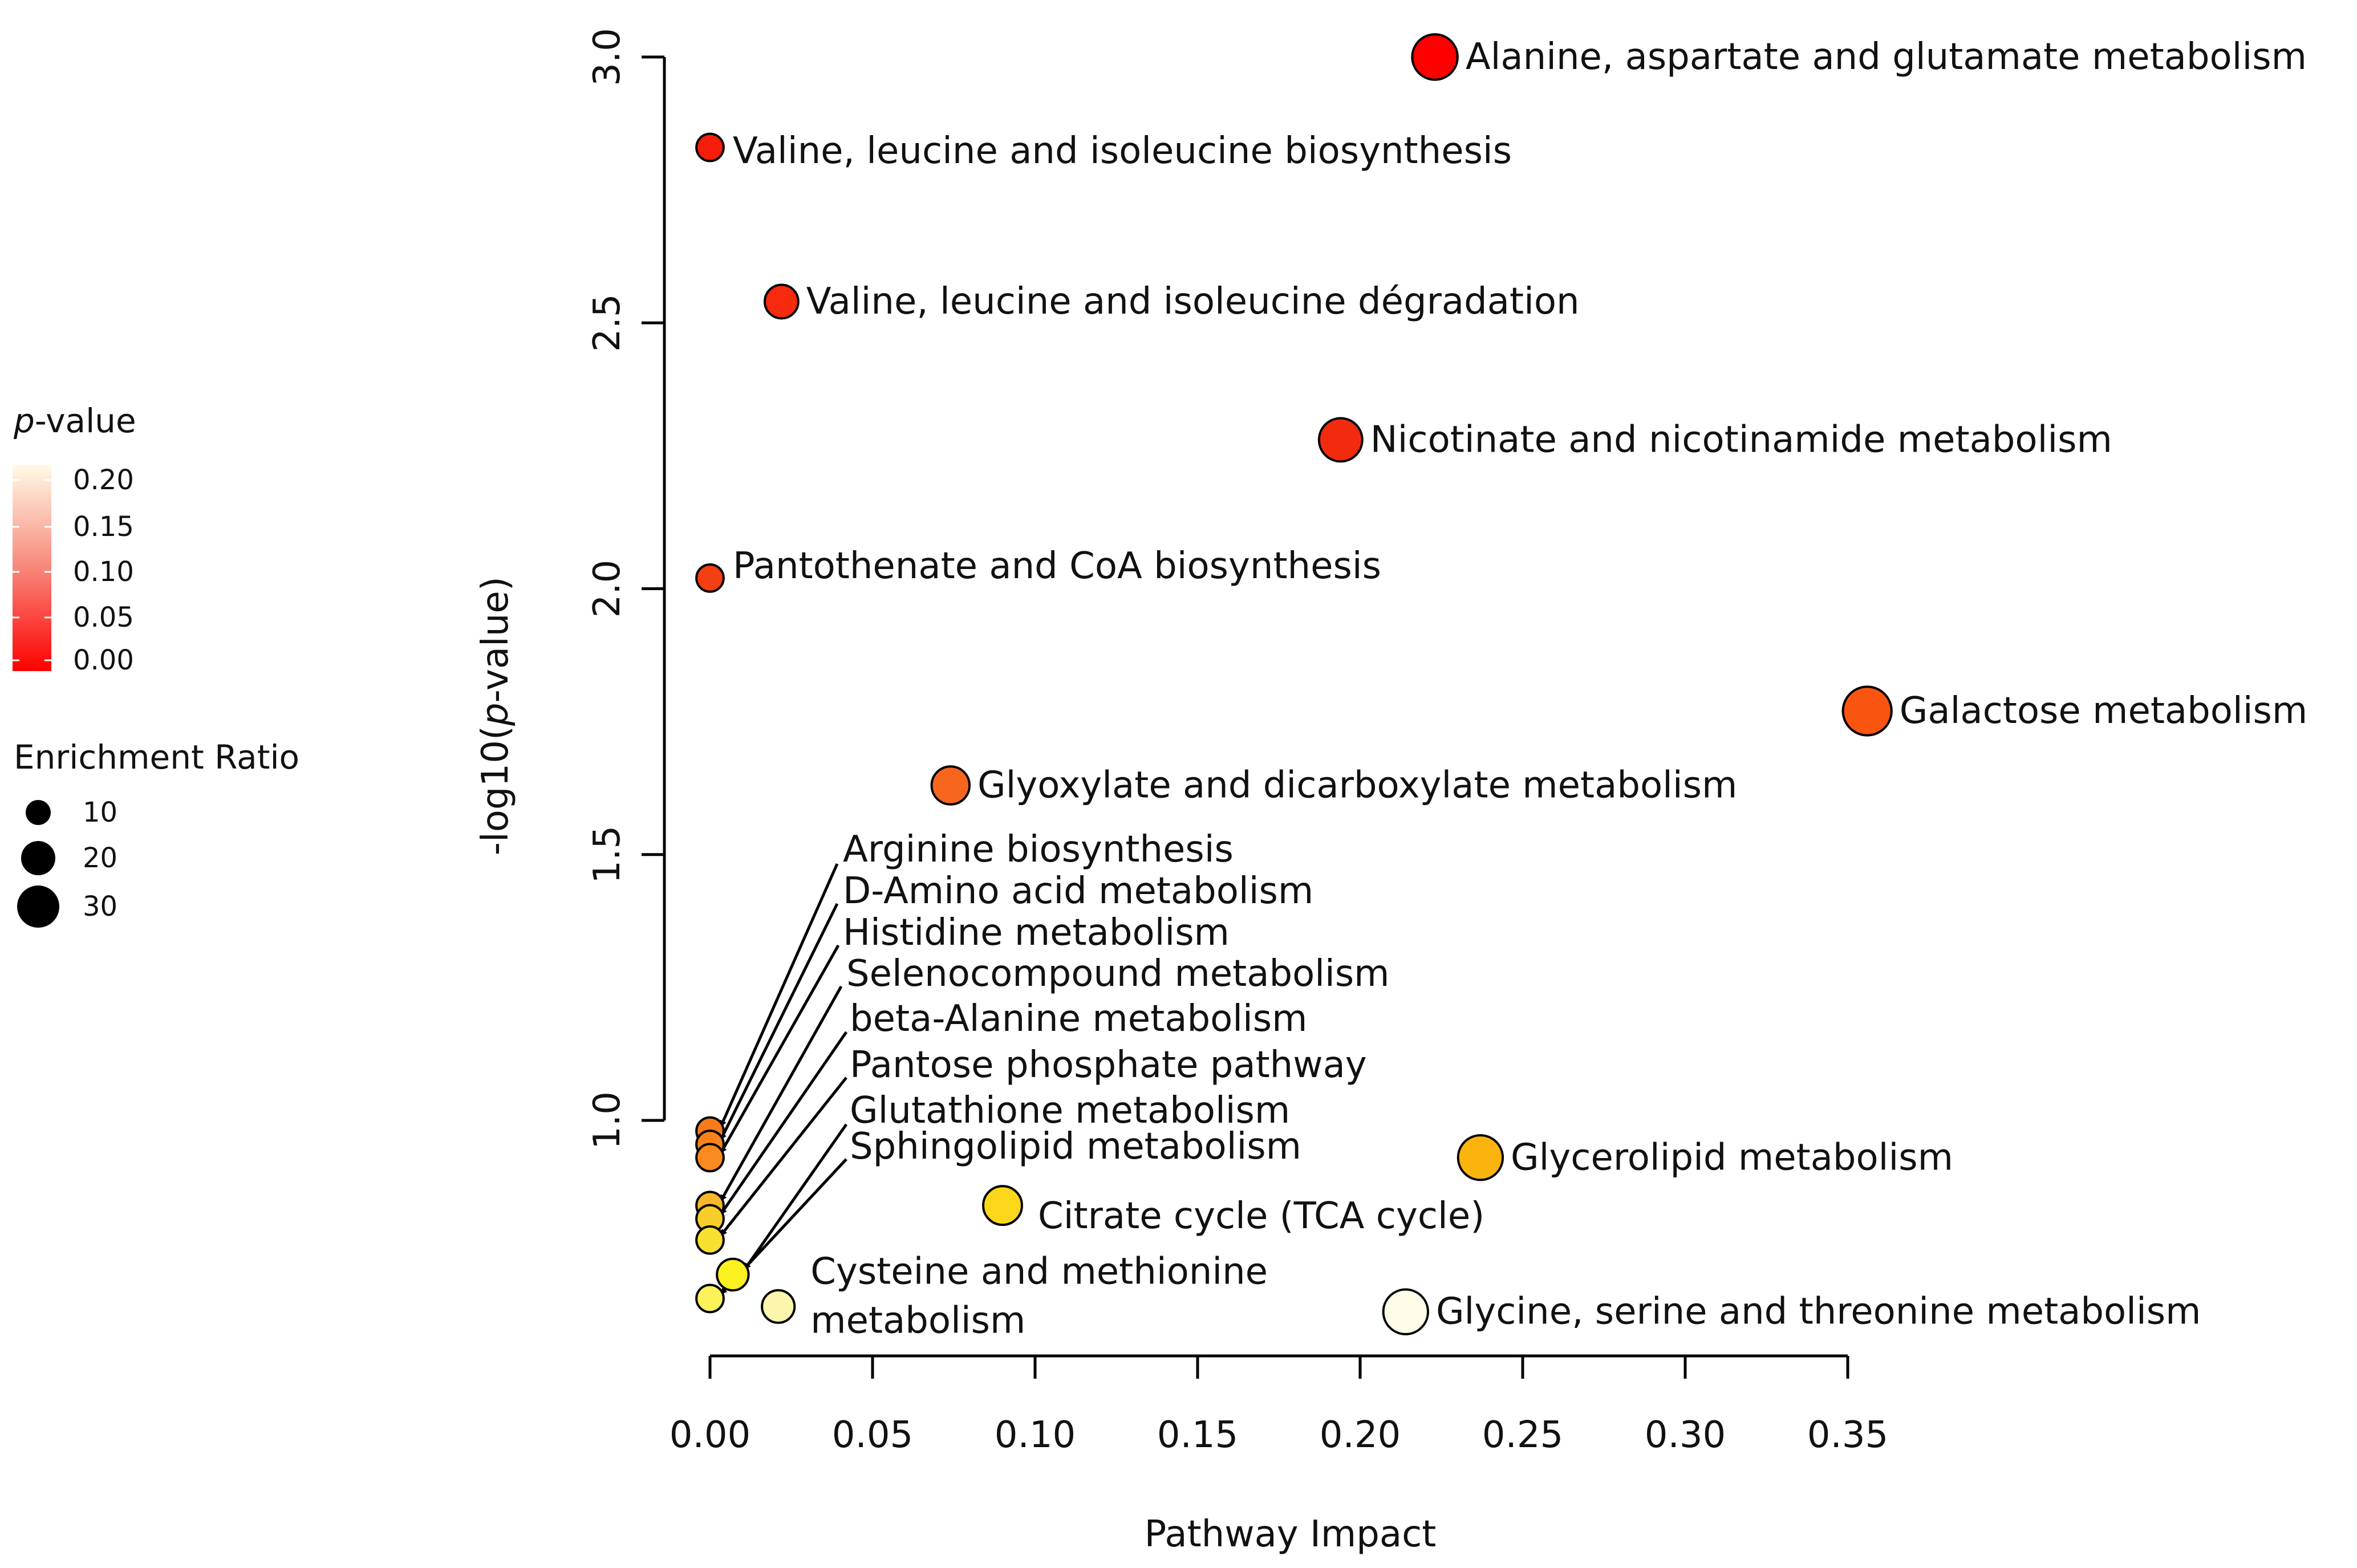  What do you see at coordinates (1261, 1216) in the screenshot?
I see `point-label: Citrate cycle (TCA cycle)` at bounding box center [1261, 1216].